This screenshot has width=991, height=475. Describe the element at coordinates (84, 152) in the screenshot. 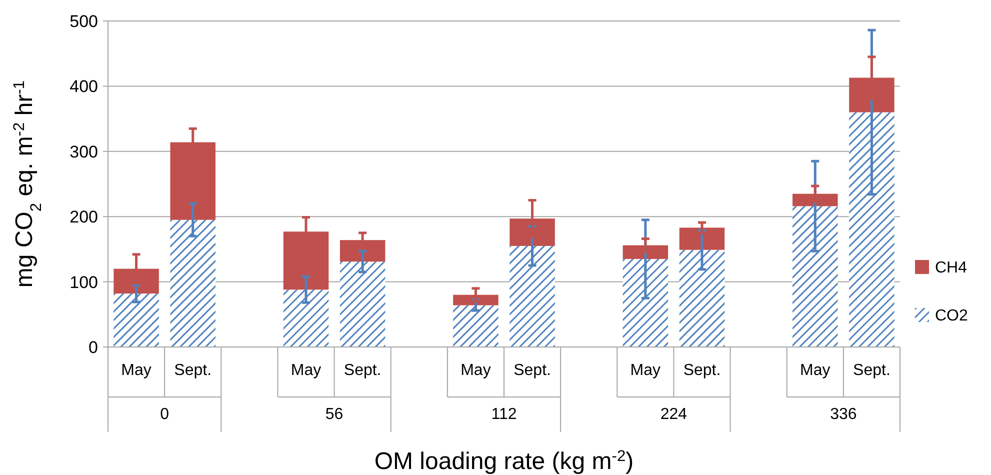

I see `y-tick-label: 300` at that location.